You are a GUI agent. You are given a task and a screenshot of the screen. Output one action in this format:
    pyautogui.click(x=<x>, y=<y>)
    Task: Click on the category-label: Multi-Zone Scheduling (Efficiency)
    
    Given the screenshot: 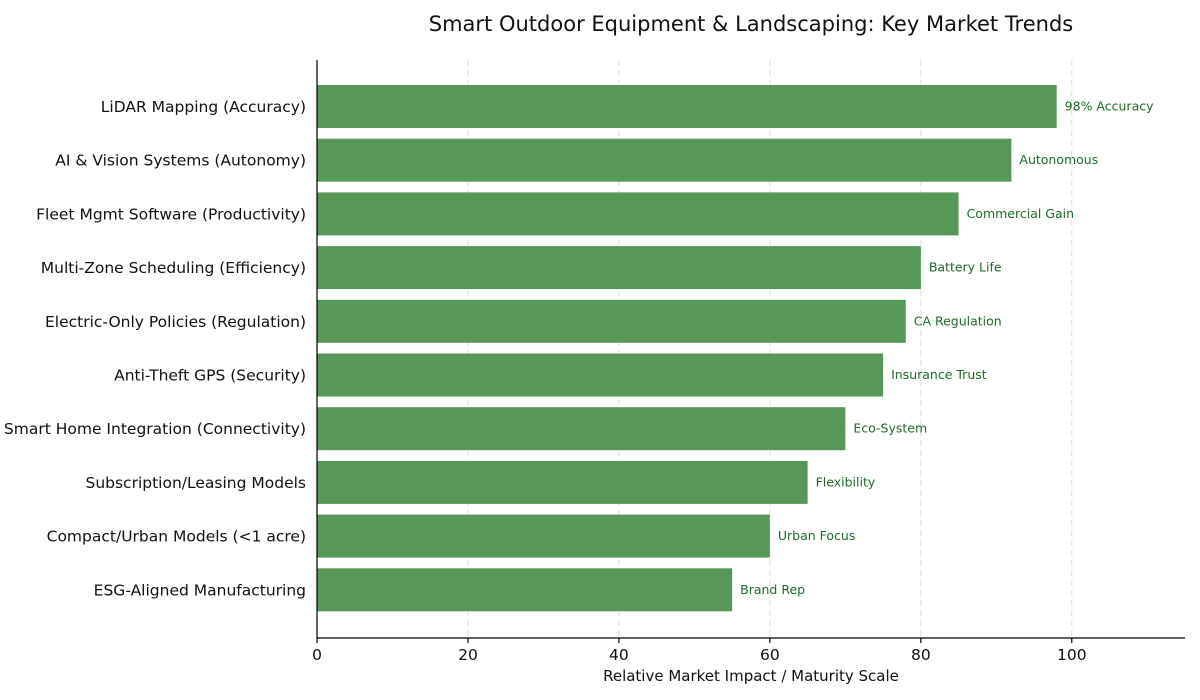 What is the action you would take?
    pyautogui.click(x=173, y=268)
    